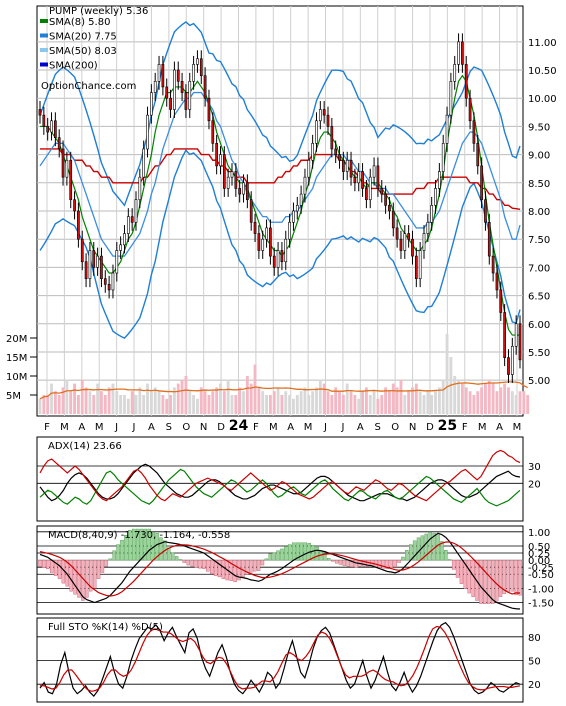  I want to click on adx-panel: 30 20 ADX(14) 23.66, so click(288, 479).